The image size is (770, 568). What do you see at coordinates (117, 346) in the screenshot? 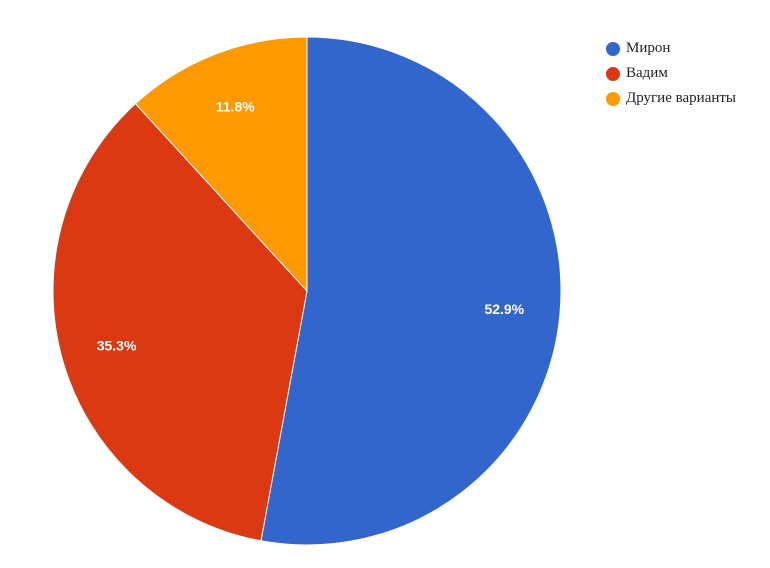
I see `pie-slice-label-1: 35.3%` at bounding box center [117, 346].